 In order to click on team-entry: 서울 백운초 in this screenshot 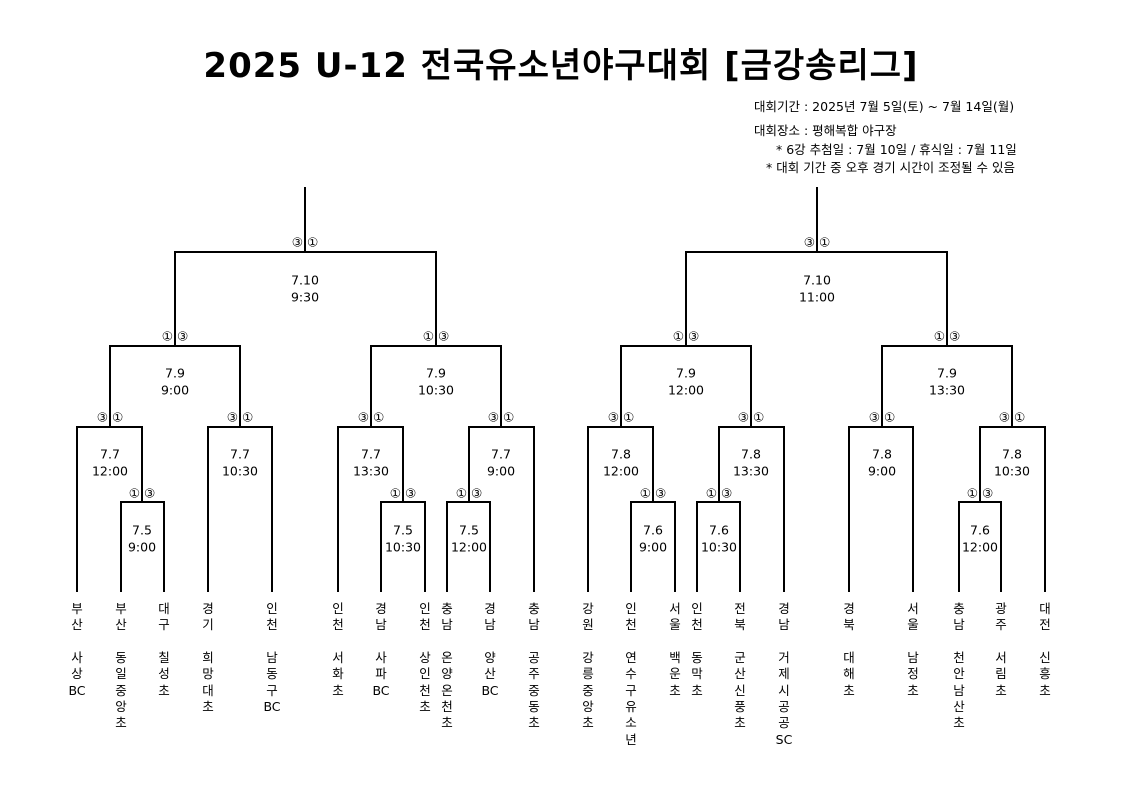, I will do `click(675, 650)`.